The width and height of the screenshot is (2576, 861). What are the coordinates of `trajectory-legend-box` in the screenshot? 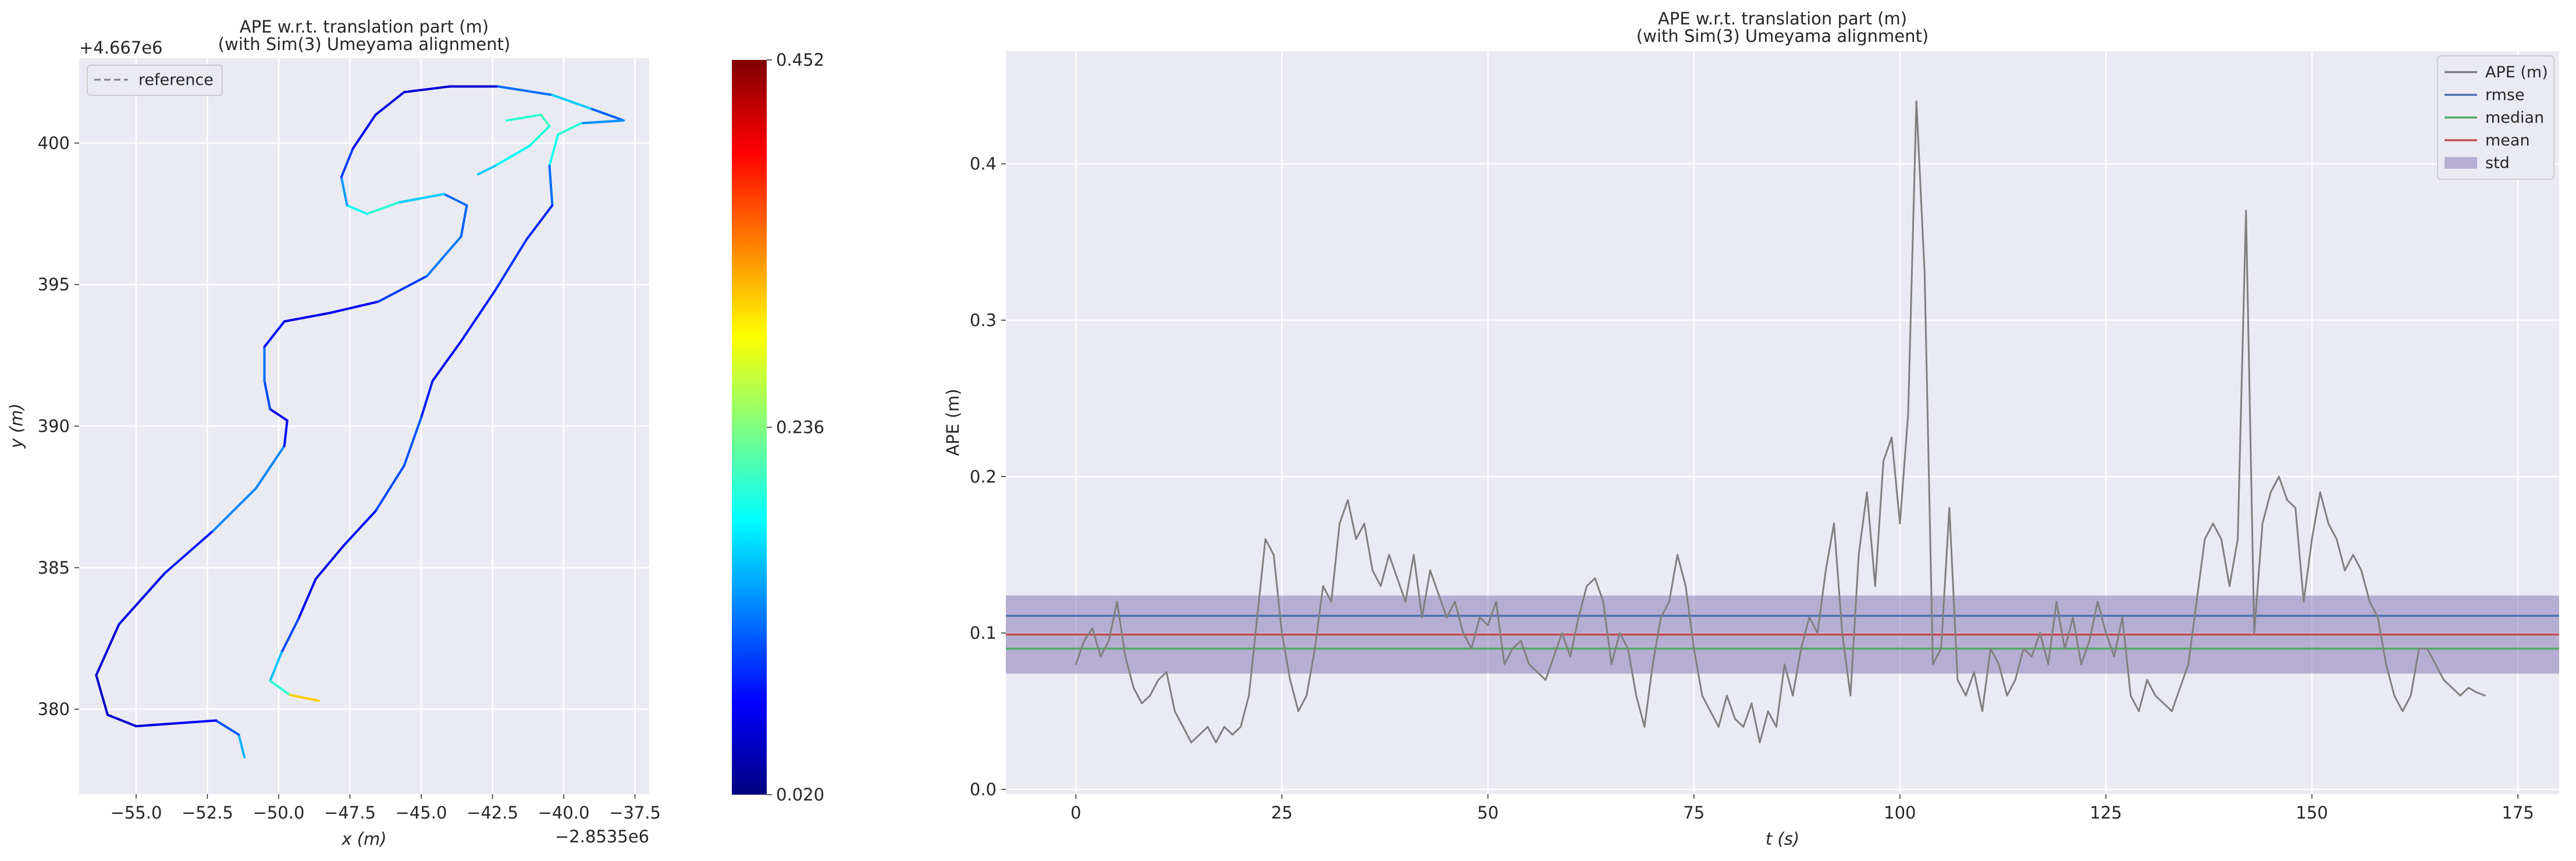 It's located at (155, 80).